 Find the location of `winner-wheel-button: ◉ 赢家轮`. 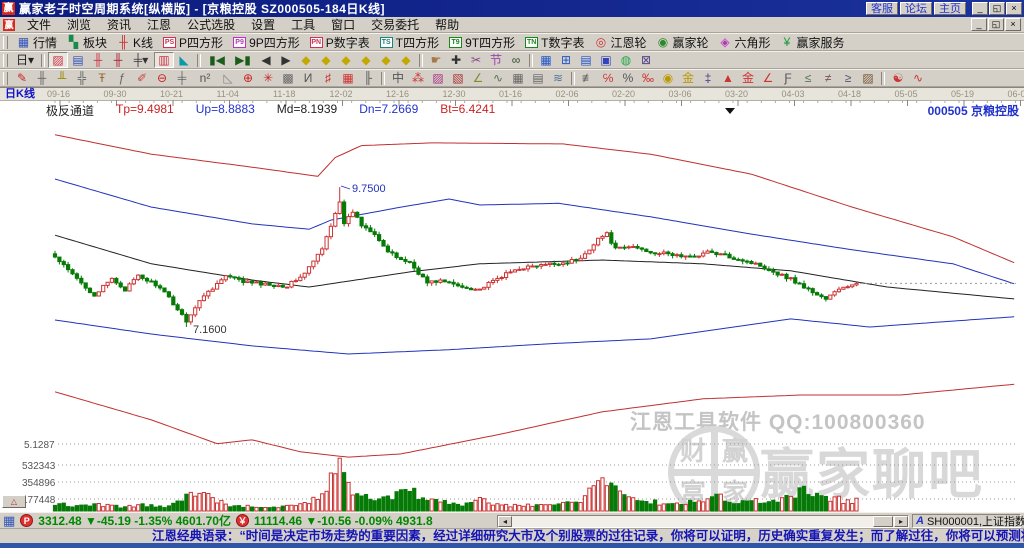

winner-wheel-button: ◉ 赢家轮 is located at coordinates (682, 42).